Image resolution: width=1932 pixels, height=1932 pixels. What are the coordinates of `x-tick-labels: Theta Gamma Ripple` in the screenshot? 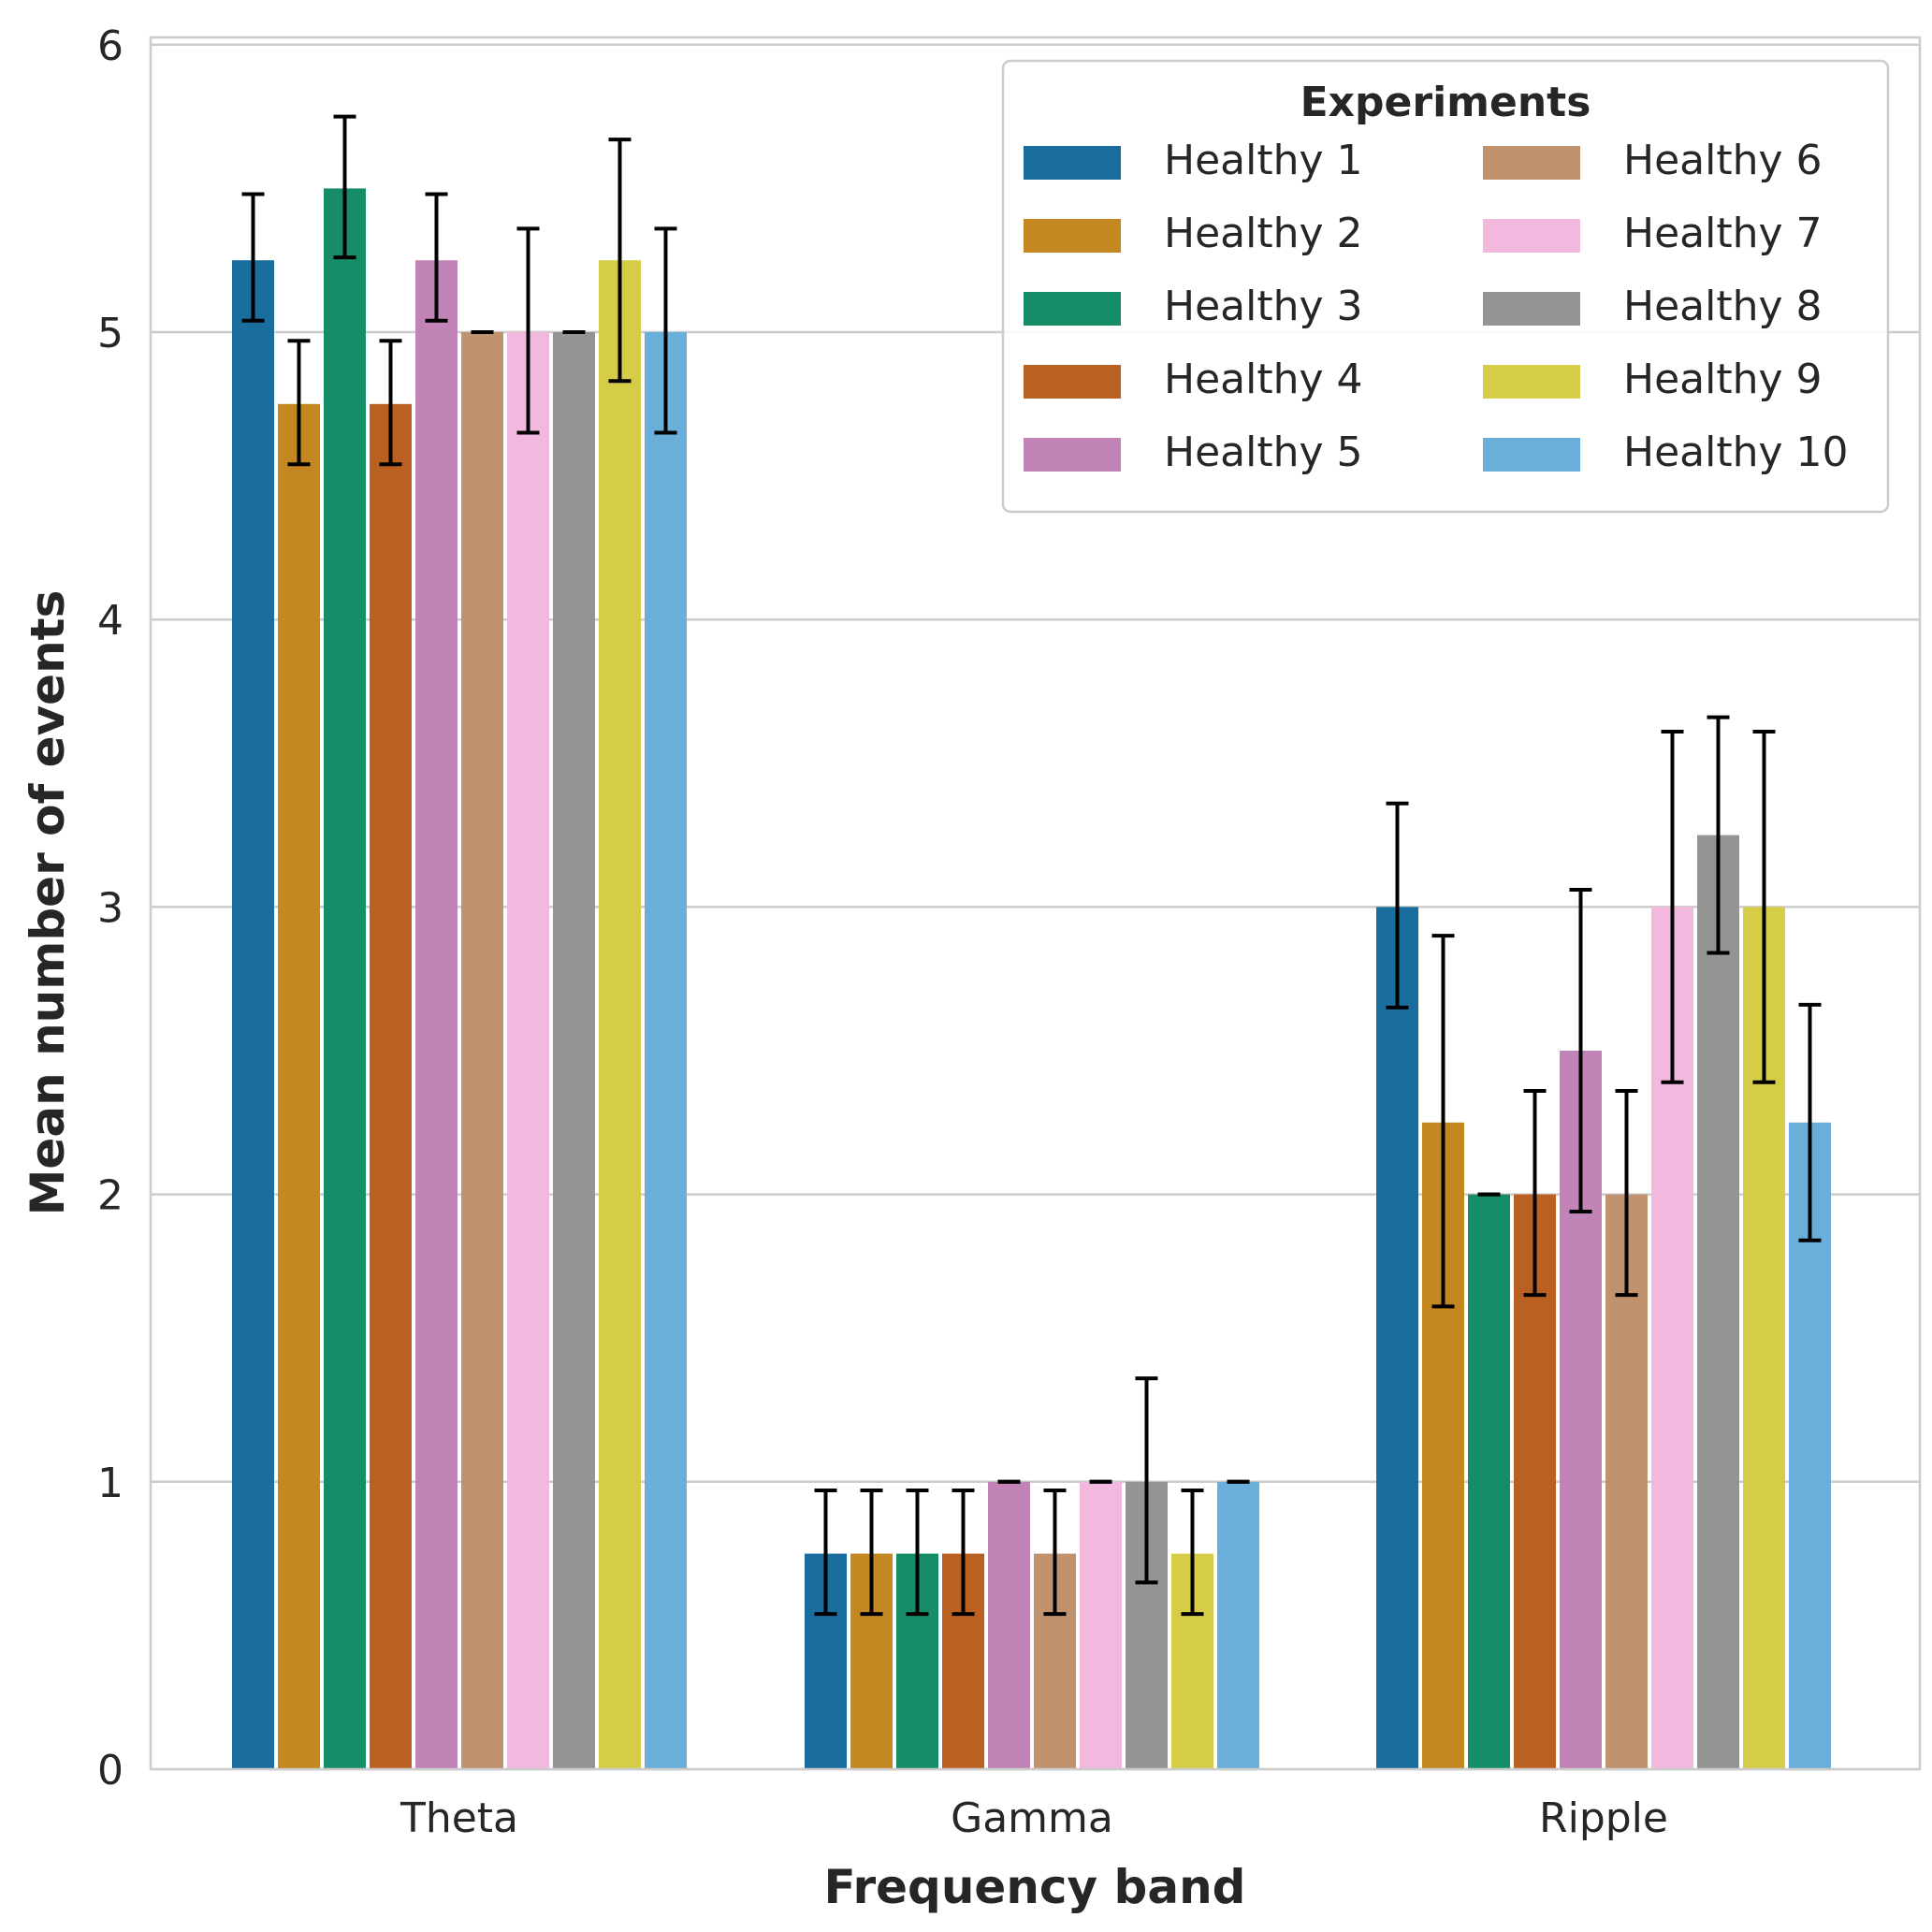 It's located at (1034, 1818).